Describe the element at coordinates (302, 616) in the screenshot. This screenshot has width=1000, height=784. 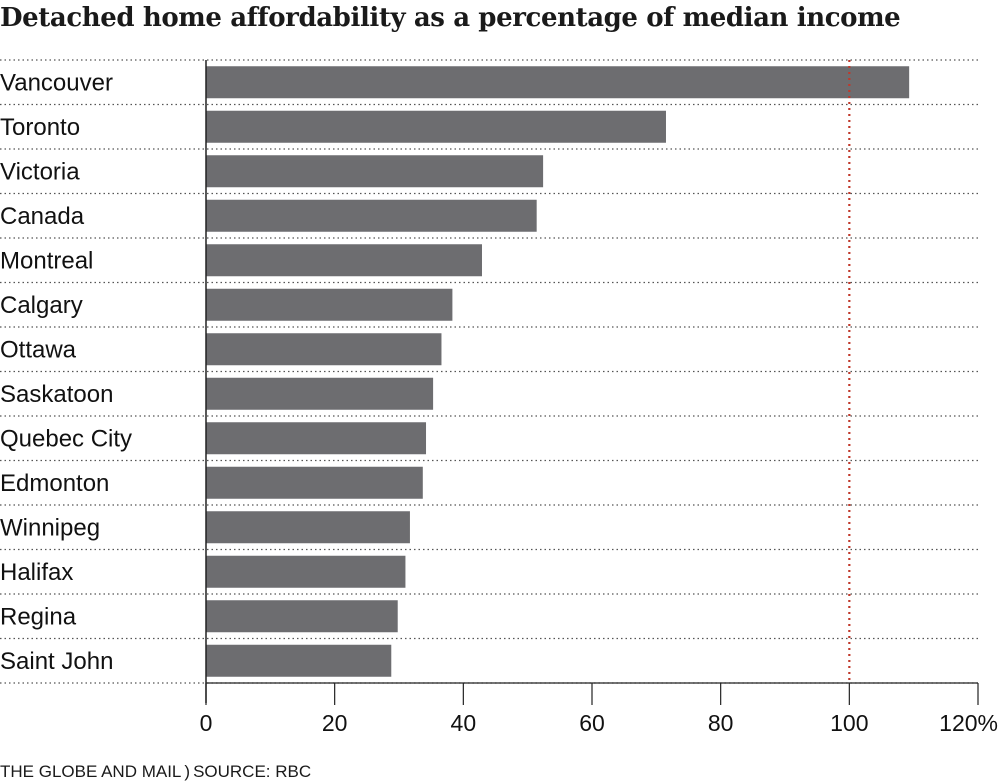
I see `bar-regina` at that location.